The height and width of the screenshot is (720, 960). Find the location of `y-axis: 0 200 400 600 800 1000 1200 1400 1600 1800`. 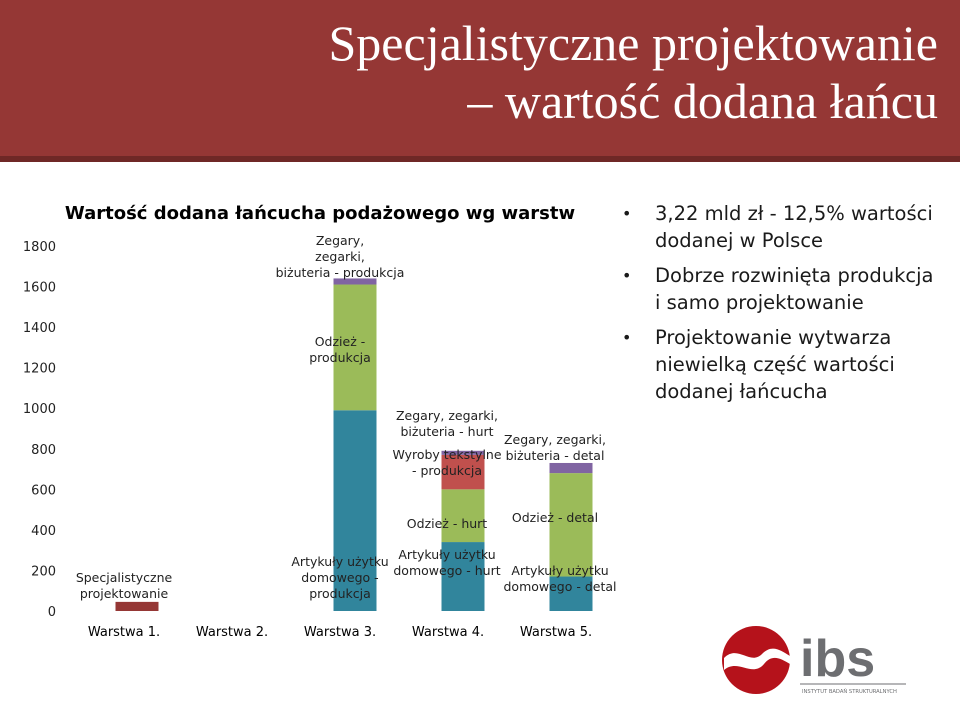

y-axis: 0 200 400 600 800 1000 1200 1400 1600 1800 is located at coordinates (39, 430).